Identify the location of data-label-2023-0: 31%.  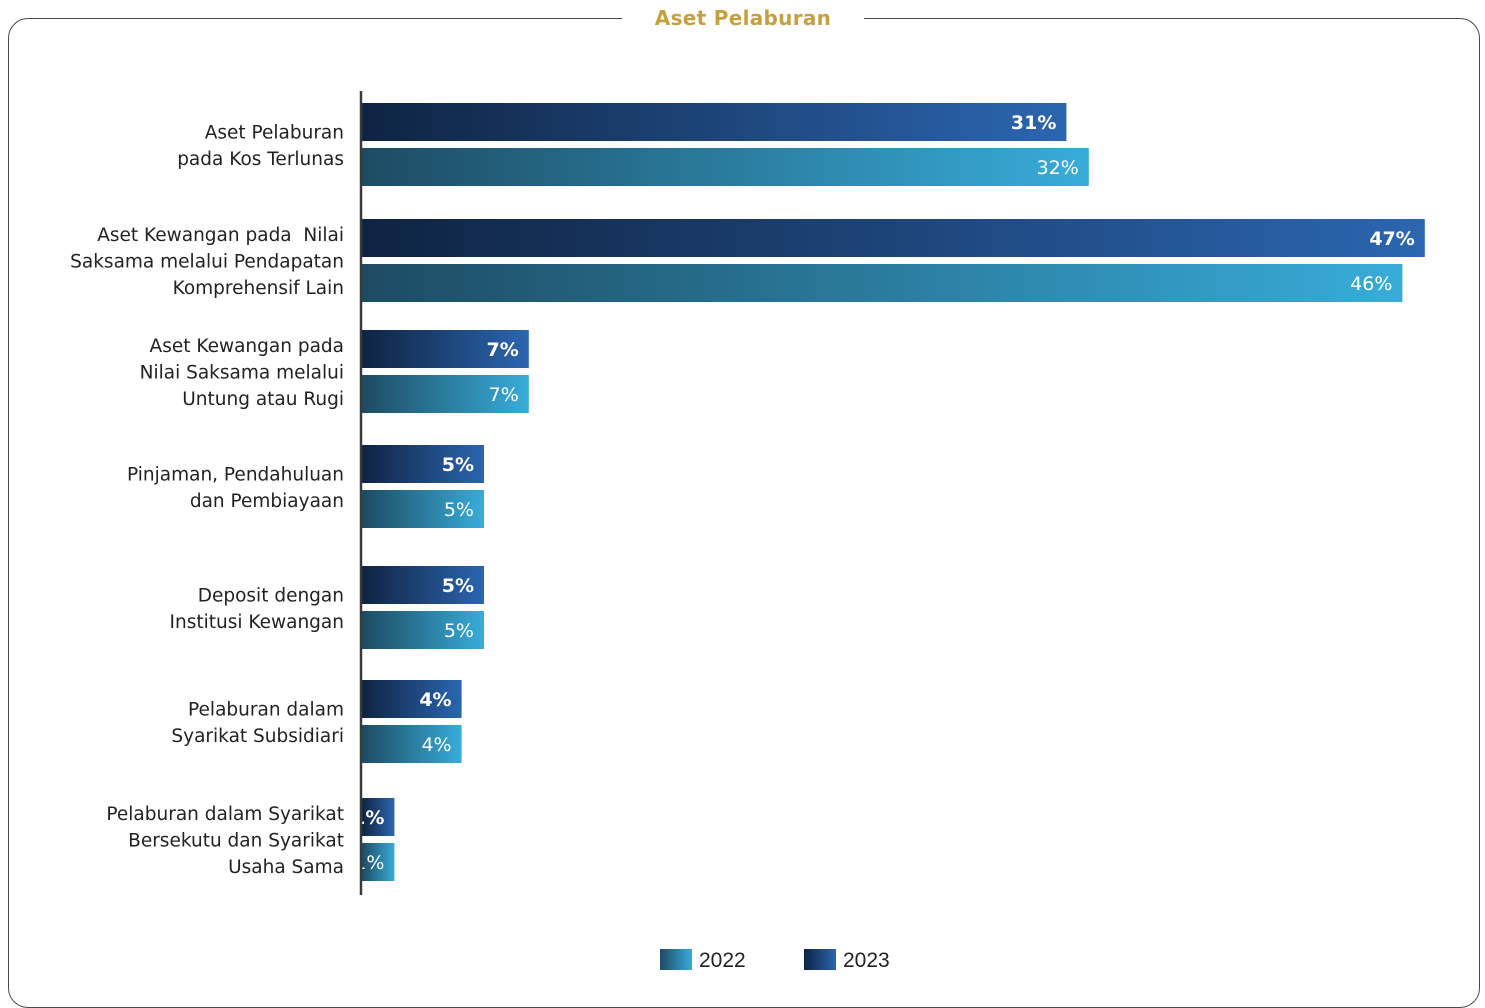
(1033, 123).